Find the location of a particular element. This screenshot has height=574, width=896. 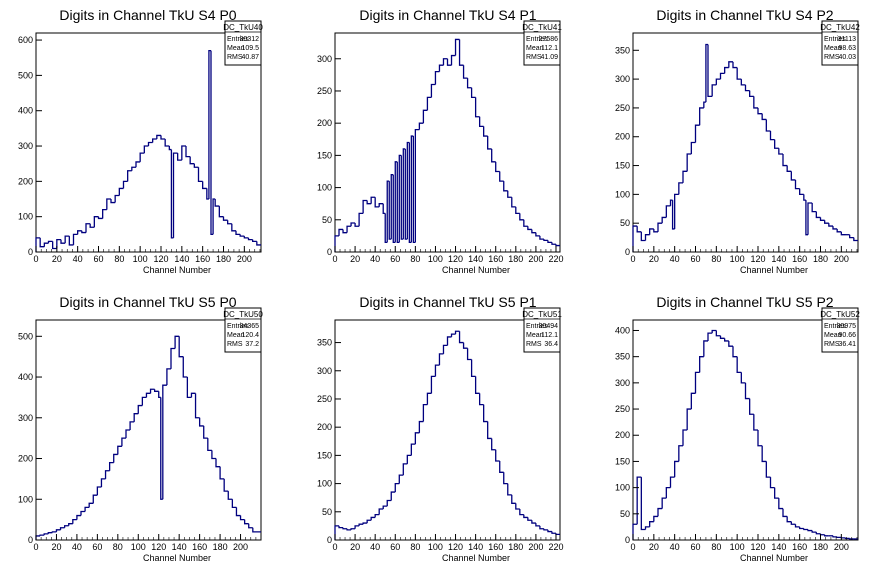

x-axis-label: Channel Number is located at coordinates (774, 558).